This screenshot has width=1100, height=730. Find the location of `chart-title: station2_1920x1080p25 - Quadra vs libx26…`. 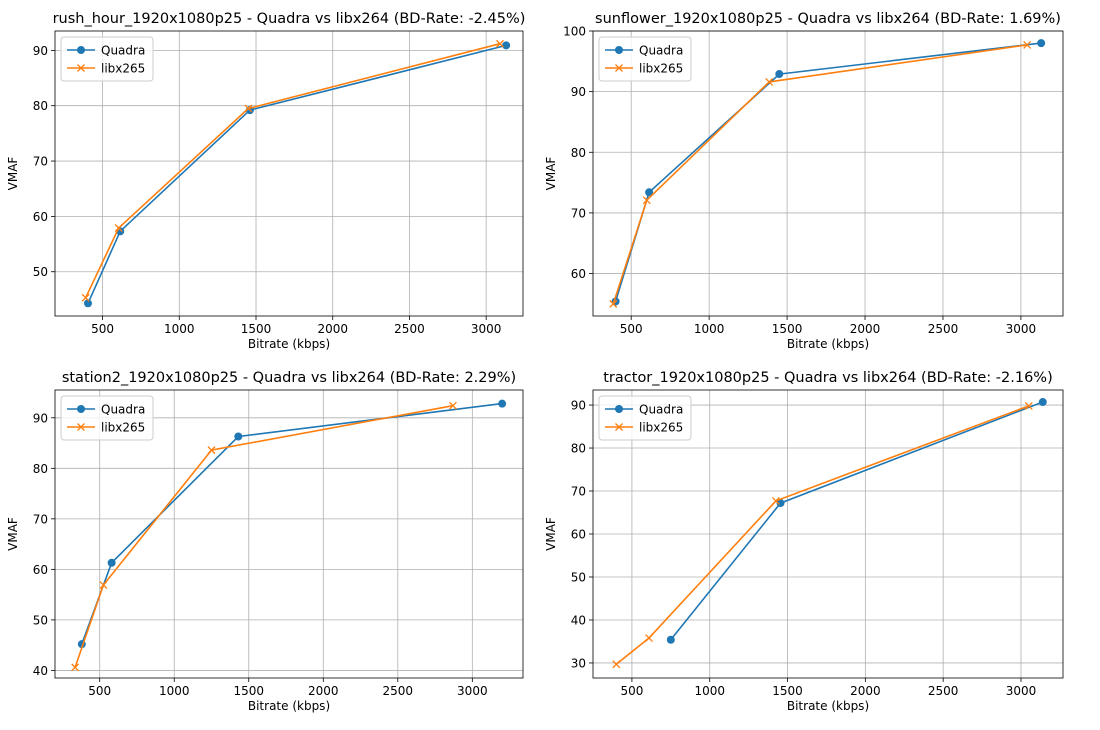

chart-title: station2_1920x1080p25 - Quadra vs libx26… is located at coordinates (289, 378).